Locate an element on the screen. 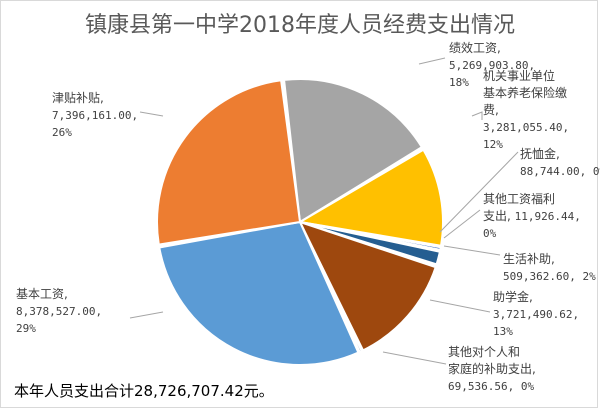 The image size is (600, 410). slice-label-text: 机关事业单位 is located at coordinates (519, 75).